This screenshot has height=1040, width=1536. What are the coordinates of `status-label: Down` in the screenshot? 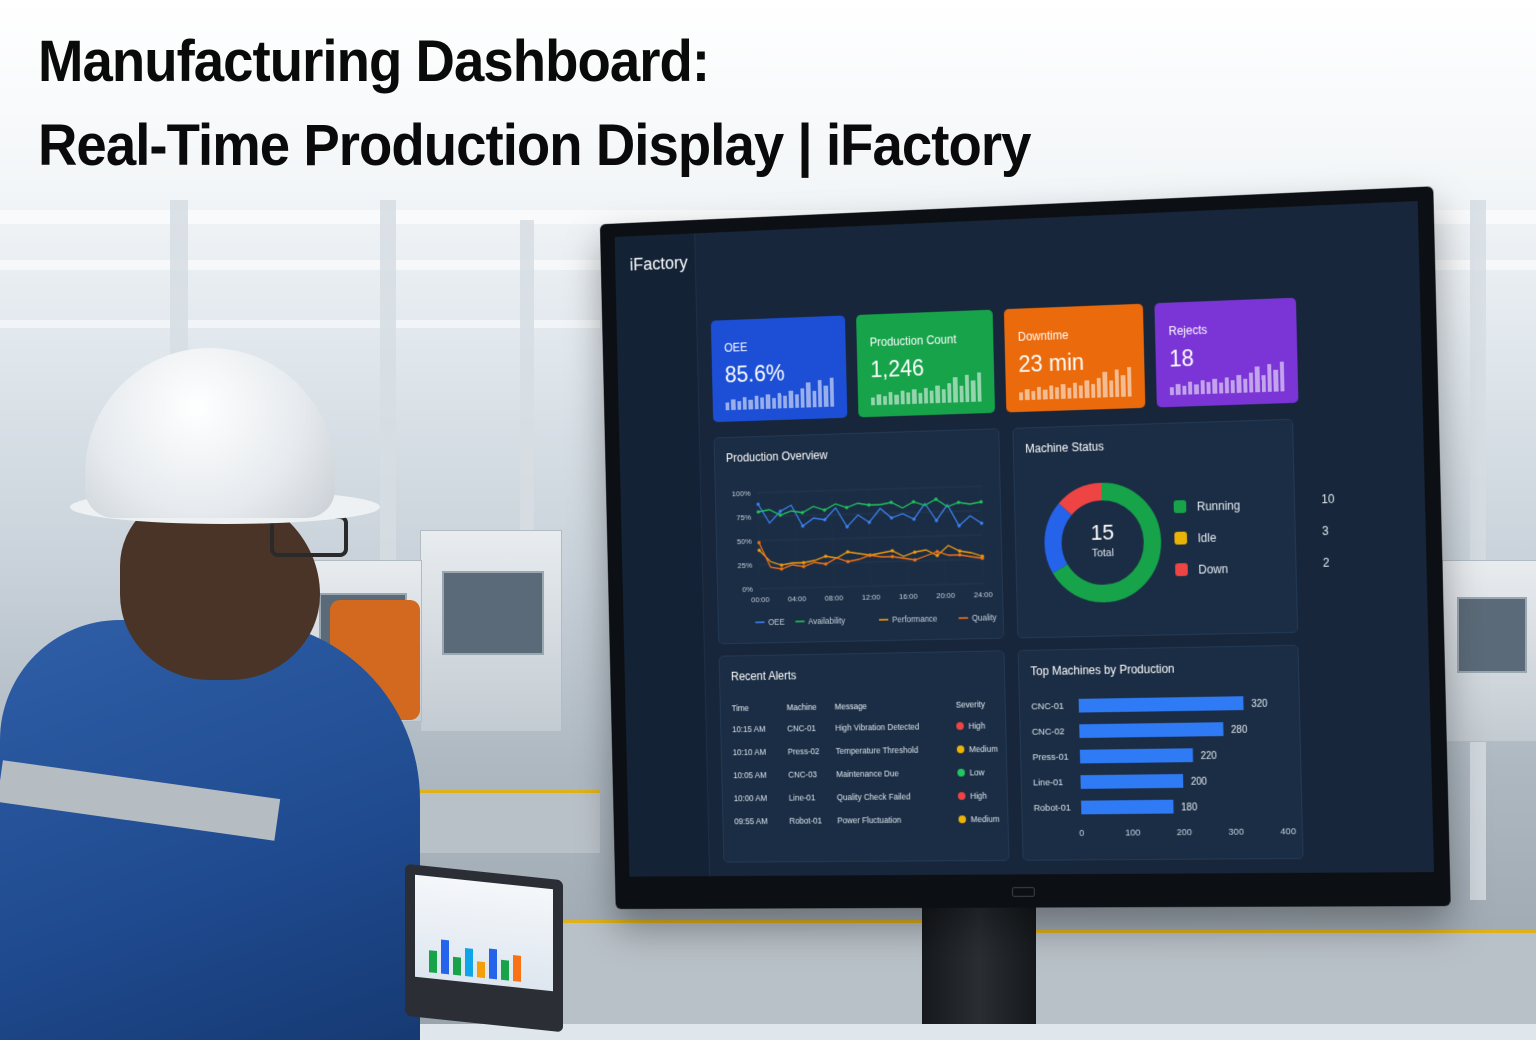 It's located at (1213, 569).